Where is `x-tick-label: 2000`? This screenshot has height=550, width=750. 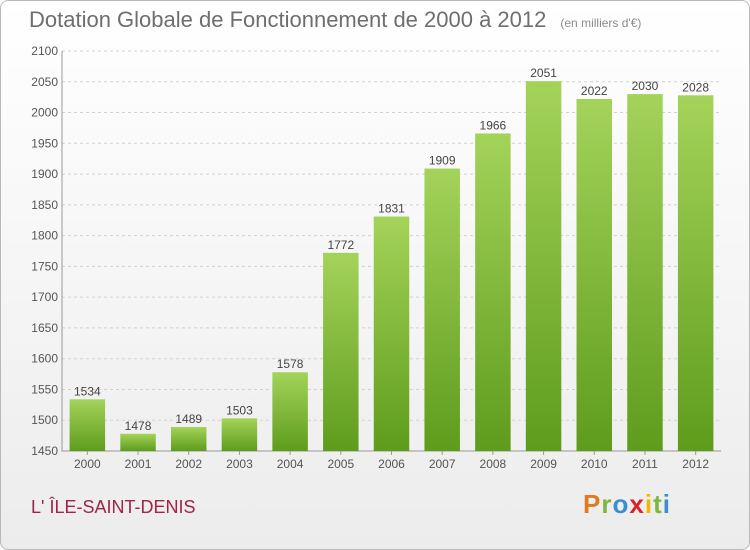 x-tick-label: 2000 is located at coordinates (87, 464).